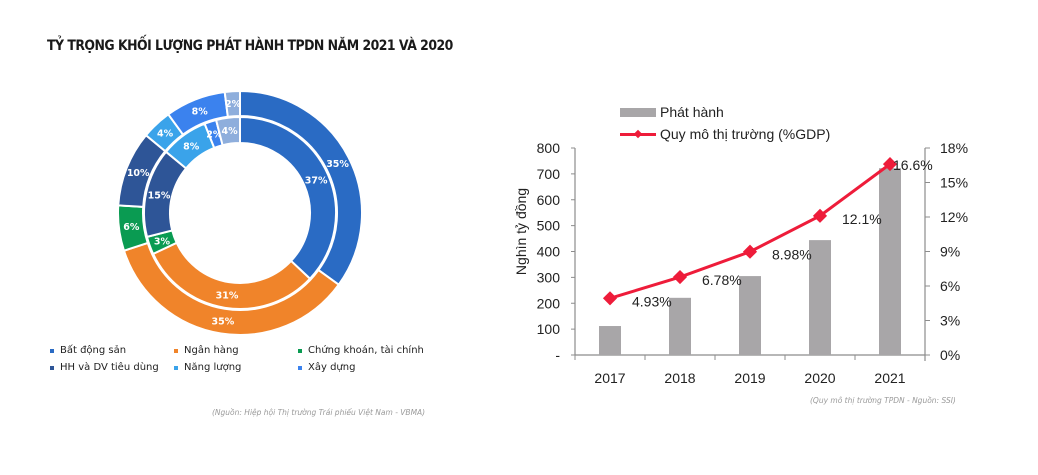 Image resolution: width=1038 pixels, height=475 pixels. Describe the element at coordinates (750, 315) in the screenshot. I see `bar-2019` at that location.